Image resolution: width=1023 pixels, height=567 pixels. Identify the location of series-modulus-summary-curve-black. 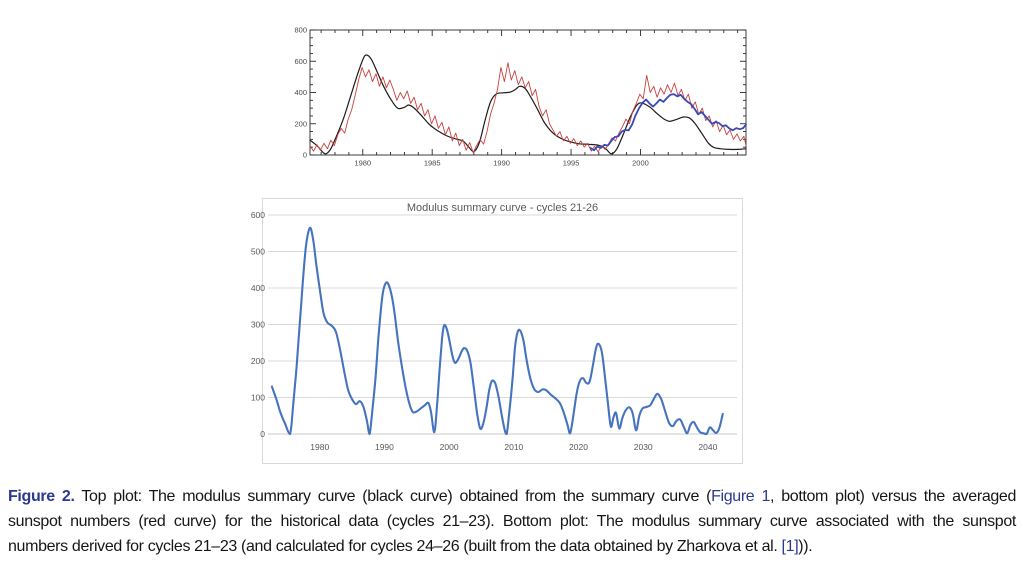
(528, 104).